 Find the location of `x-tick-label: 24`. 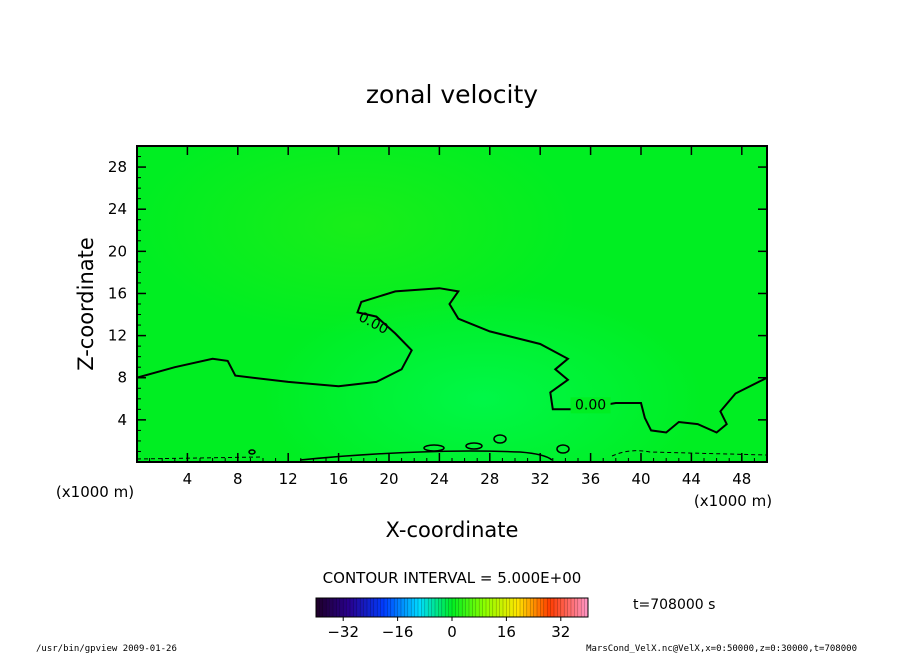

x-tick-label: 24 is located at coordinates (439, 479).